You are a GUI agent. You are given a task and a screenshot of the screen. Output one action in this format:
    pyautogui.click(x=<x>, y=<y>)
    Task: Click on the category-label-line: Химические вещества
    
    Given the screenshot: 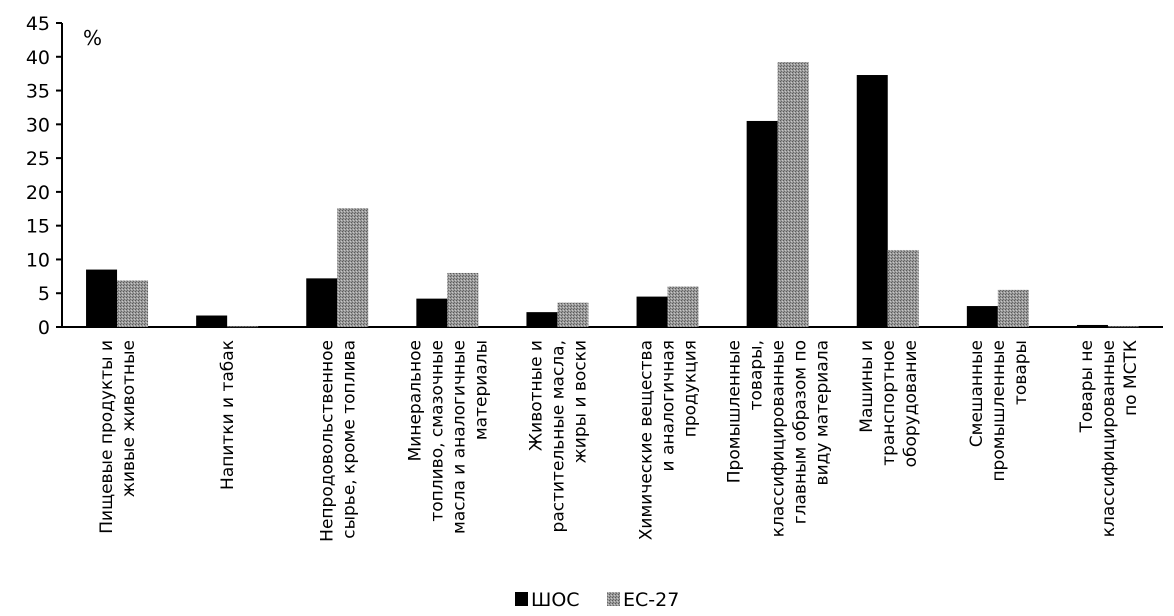 What is the action you would take?
    pyautogui.click(x=647, y=440)
    